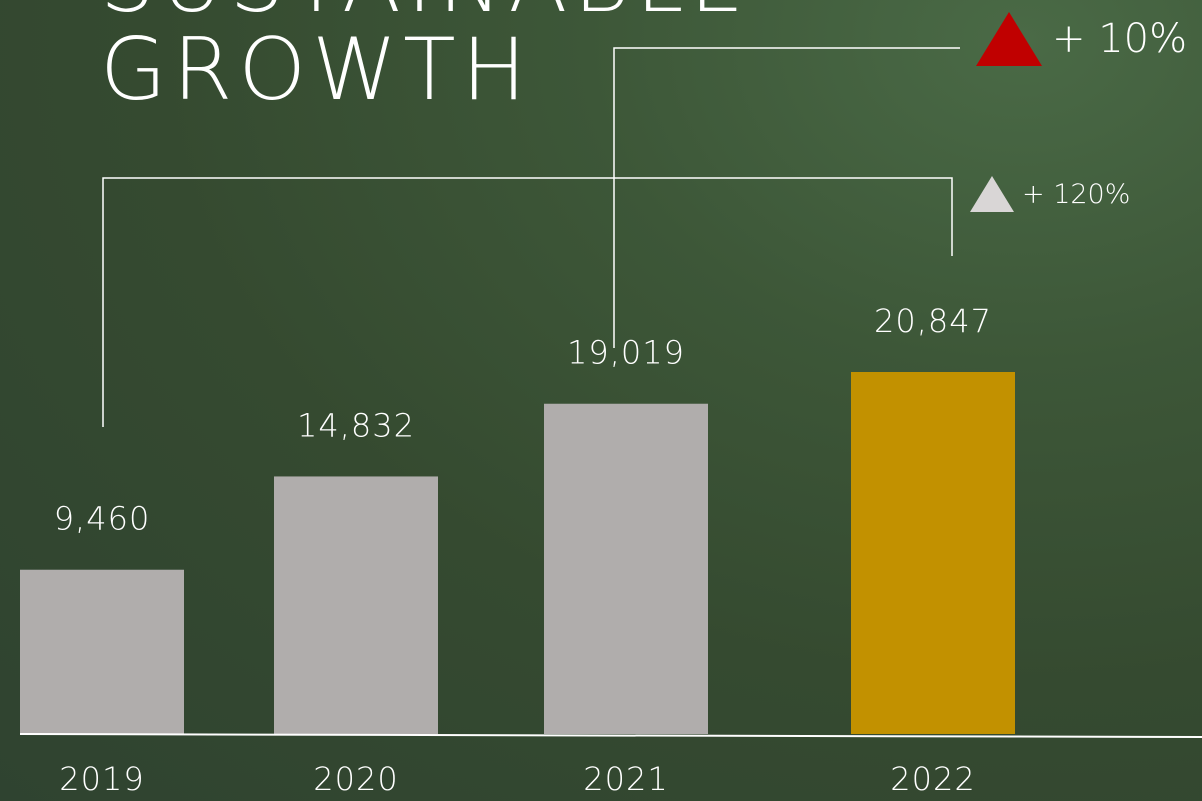 The width and height of the screenshot is (1202, 801). What do you see at coordinates (517, 779) in the screenshot?
I see `x-axis-labels-group: 2019 2020 2021 2022` at bounding box center [517, 779].